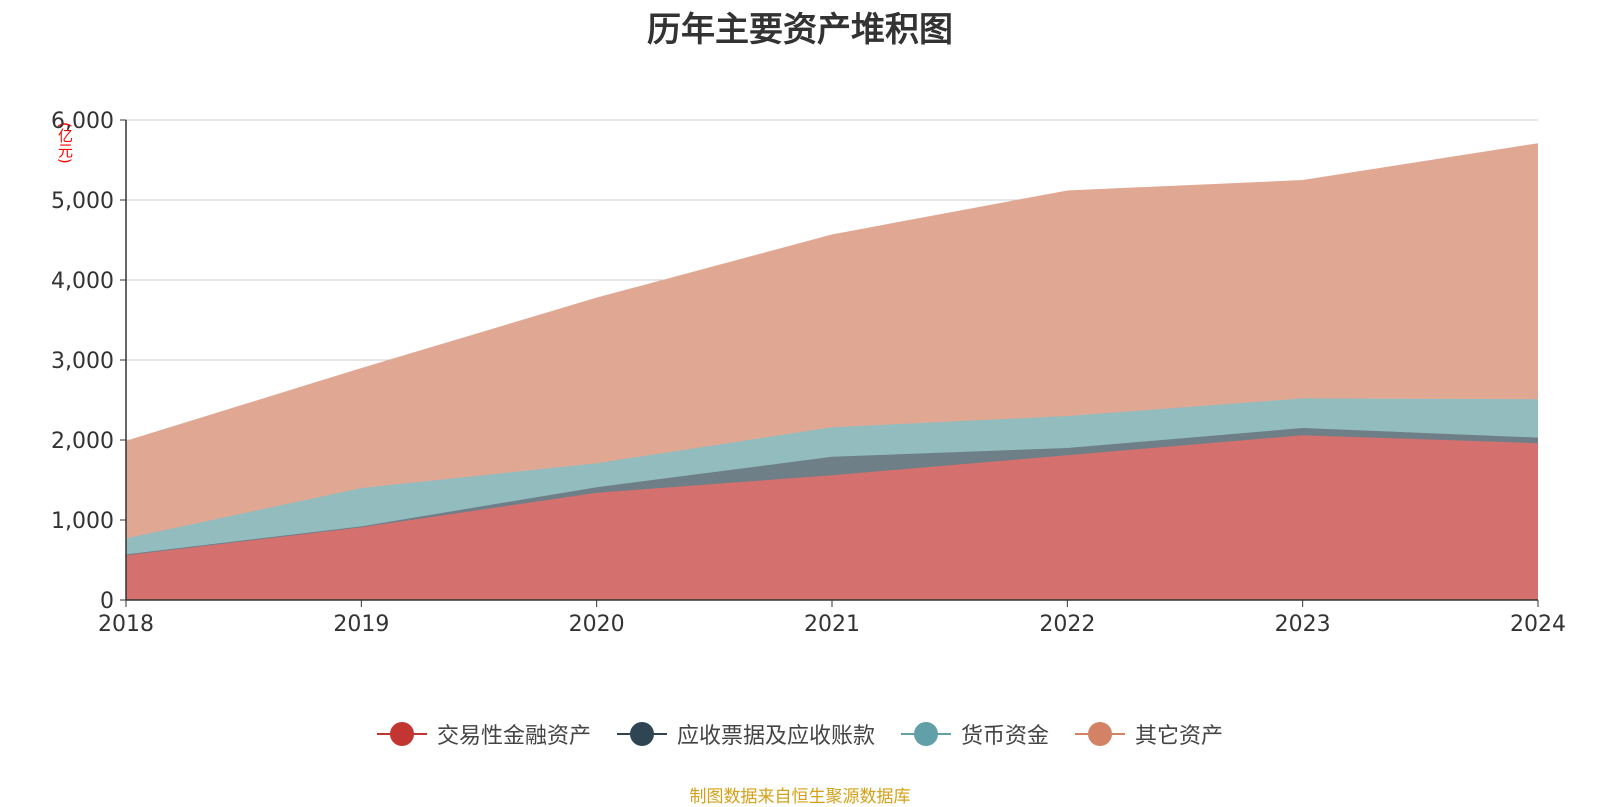 The image size is (1600, 807). I want to click on y-tick-label: 4,000, so click(82, 281).